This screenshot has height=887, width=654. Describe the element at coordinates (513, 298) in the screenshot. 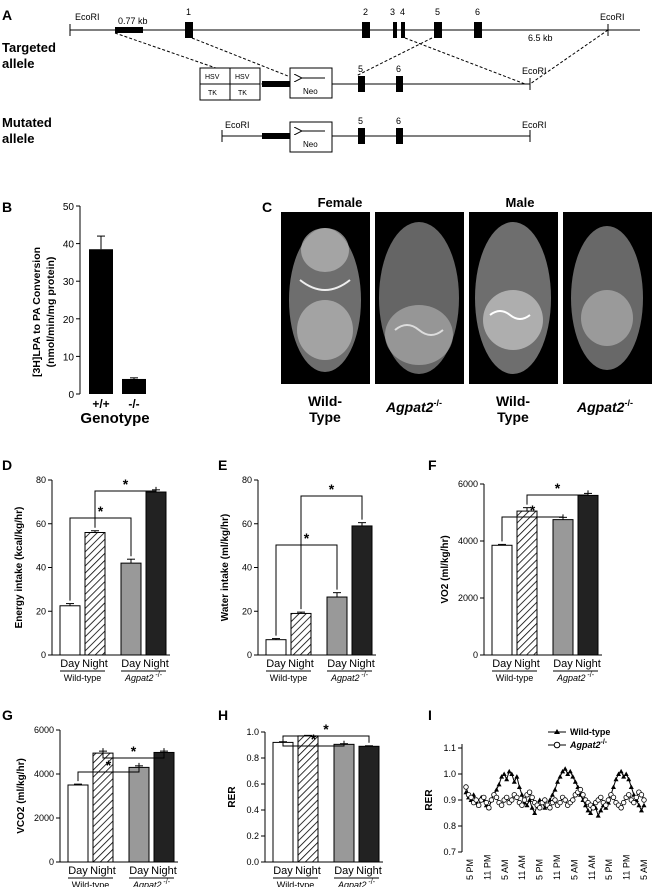

I see `mri-image-male-wildtype` at that location.